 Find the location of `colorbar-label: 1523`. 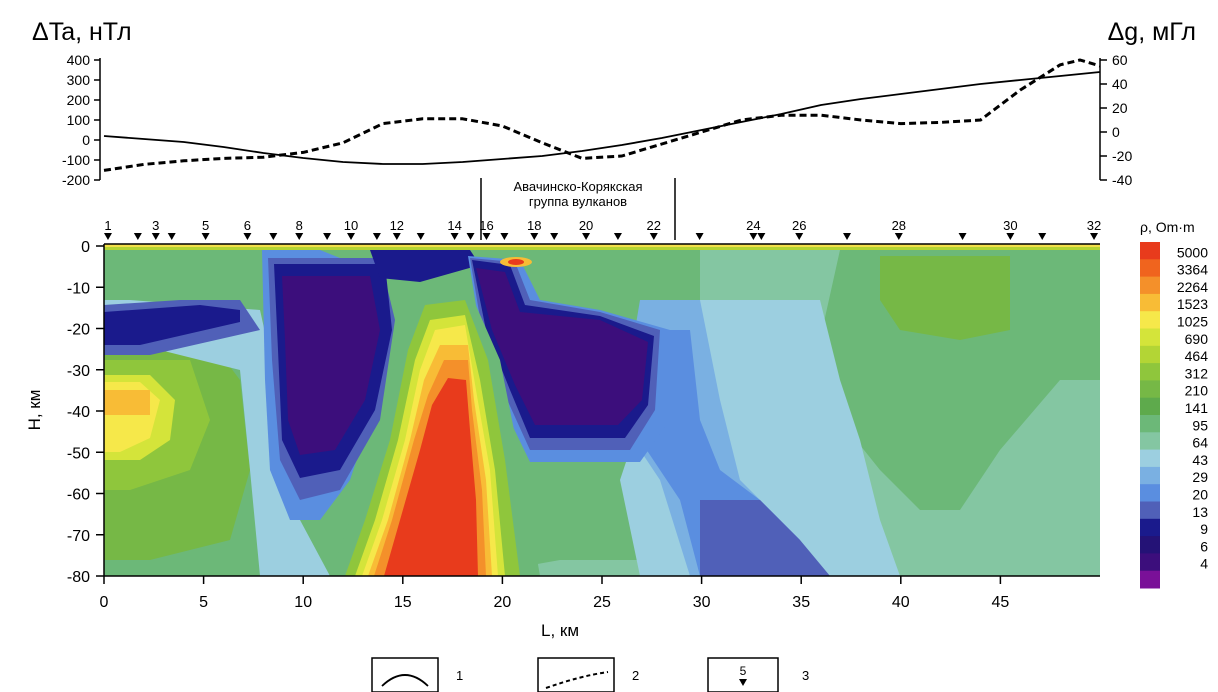

colorbar-label: 1523 is located at coordinates (1192, 304).